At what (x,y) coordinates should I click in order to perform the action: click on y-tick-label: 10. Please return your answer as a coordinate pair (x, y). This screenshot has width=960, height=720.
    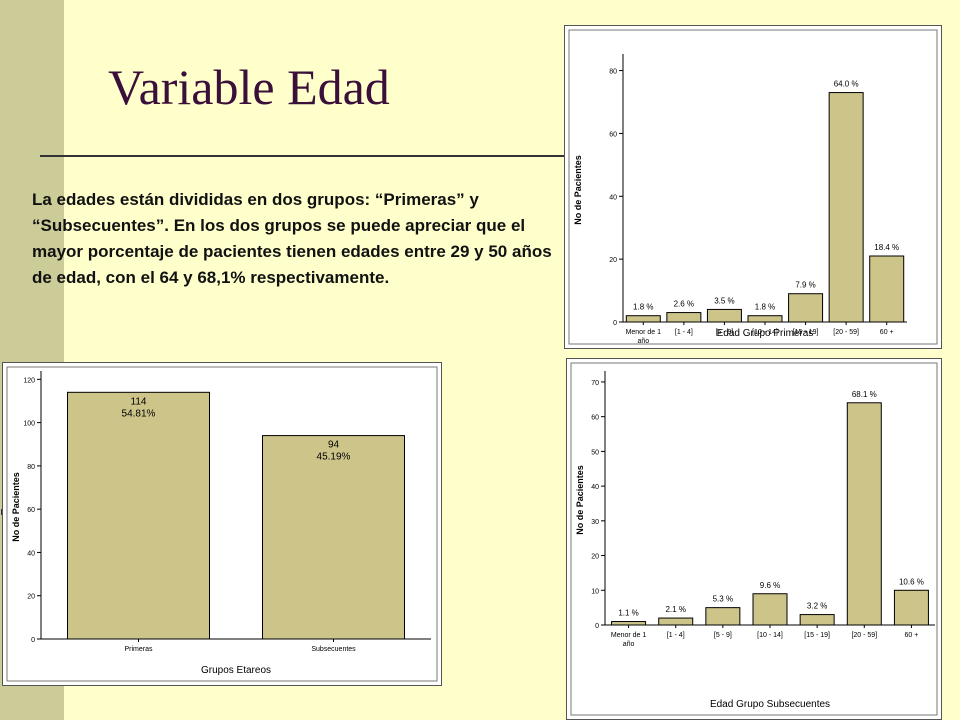
    Looking at the image, I should click on (595, 591).